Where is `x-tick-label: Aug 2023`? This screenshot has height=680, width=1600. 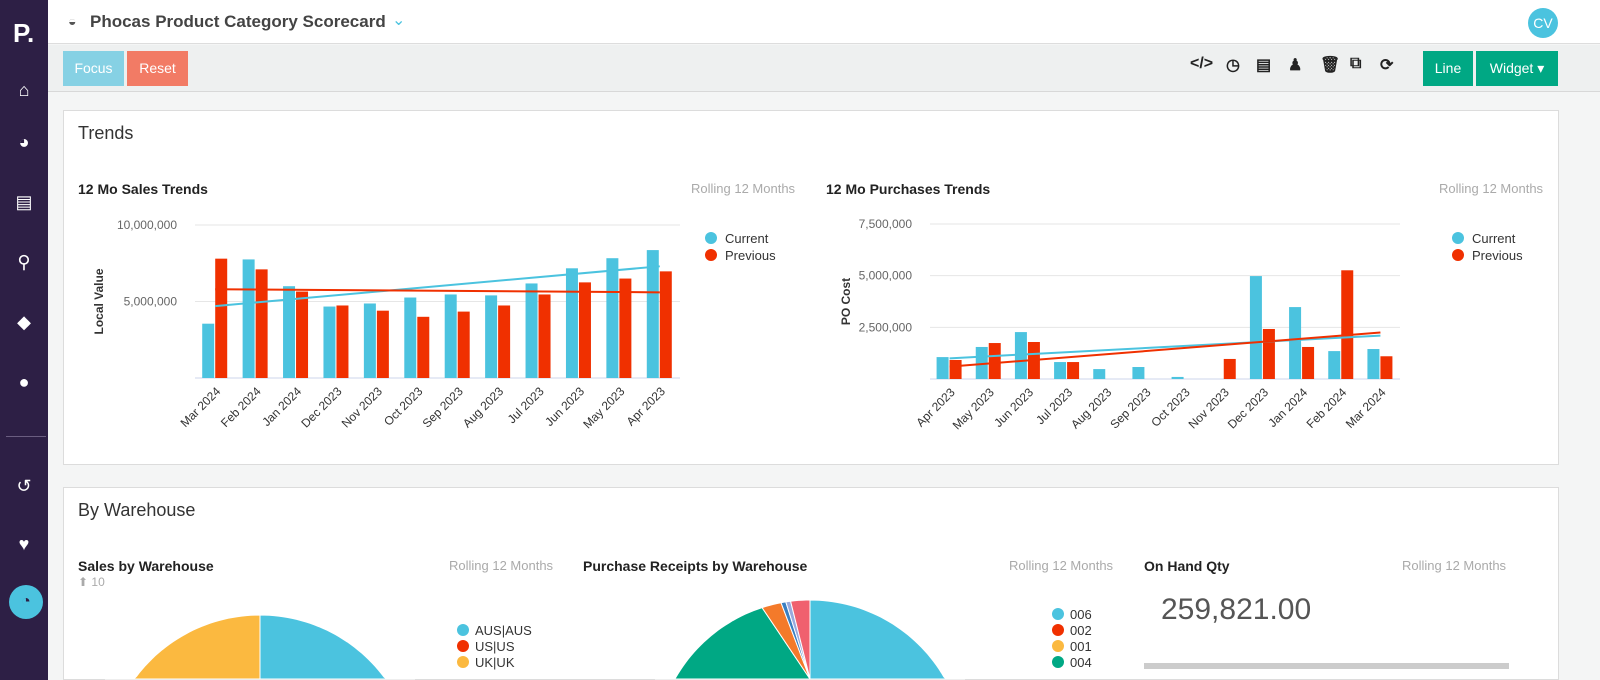 x-tick-label: Aug 2023 is located at coordinates (483, 407).